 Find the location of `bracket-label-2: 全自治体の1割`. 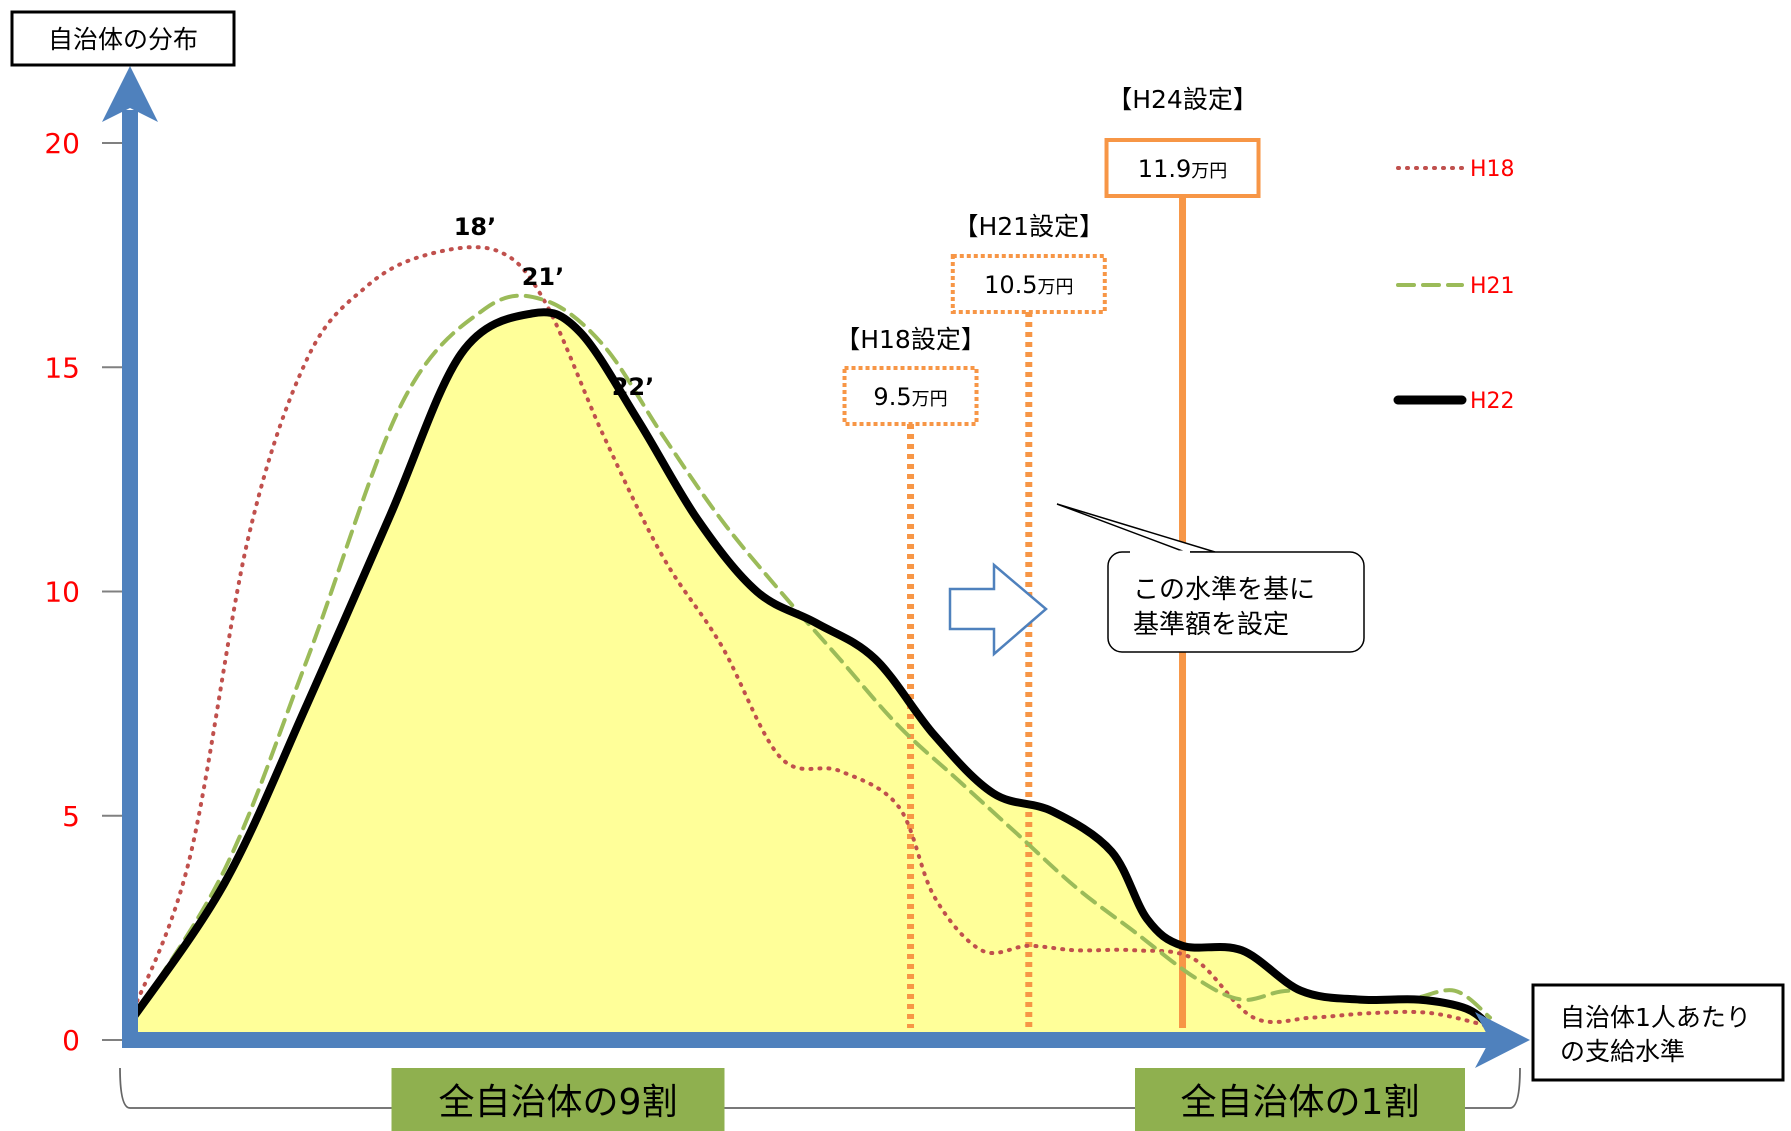

bracket-label-2: 全自治体の1割 is located at coordinates (1300, 1102).